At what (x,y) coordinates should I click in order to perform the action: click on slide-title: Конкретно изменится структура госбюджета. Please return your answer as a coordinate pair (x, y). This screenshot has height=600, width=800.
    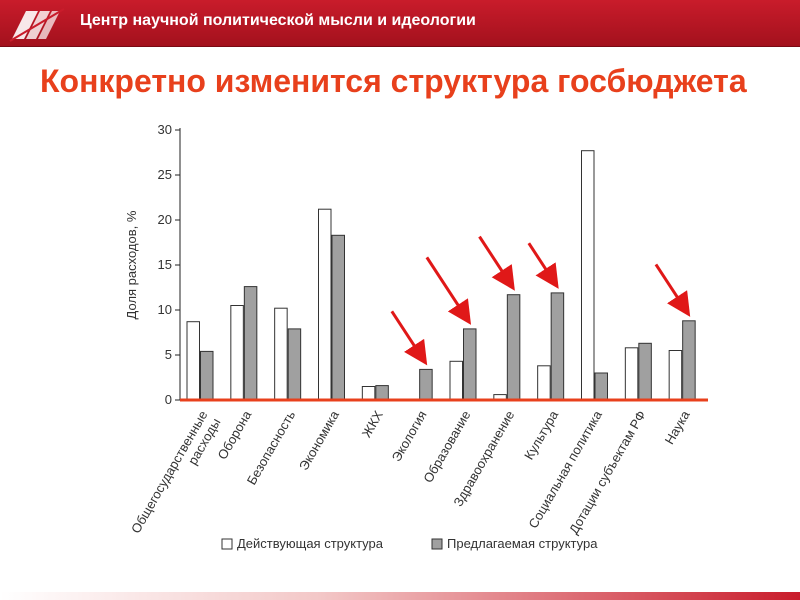
    Looking at the image, I should click on (393, 81).